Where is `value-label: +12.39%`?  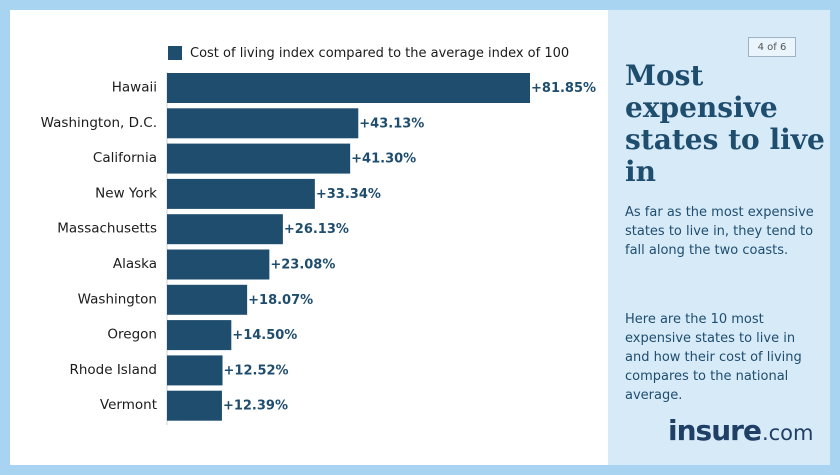 value-label: +12.39% is located at coordinates (255, 406).